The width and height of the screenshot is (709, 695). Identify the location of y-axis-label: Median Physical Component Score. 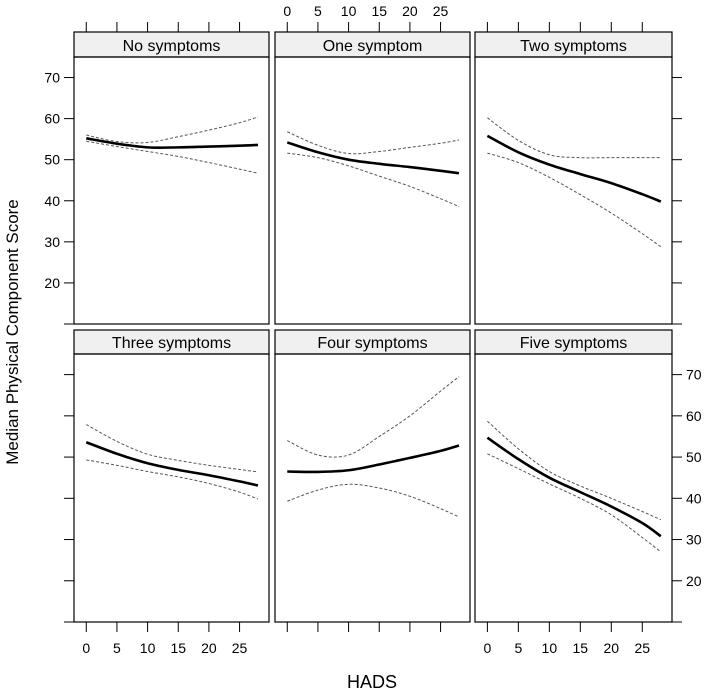
(12, 332).